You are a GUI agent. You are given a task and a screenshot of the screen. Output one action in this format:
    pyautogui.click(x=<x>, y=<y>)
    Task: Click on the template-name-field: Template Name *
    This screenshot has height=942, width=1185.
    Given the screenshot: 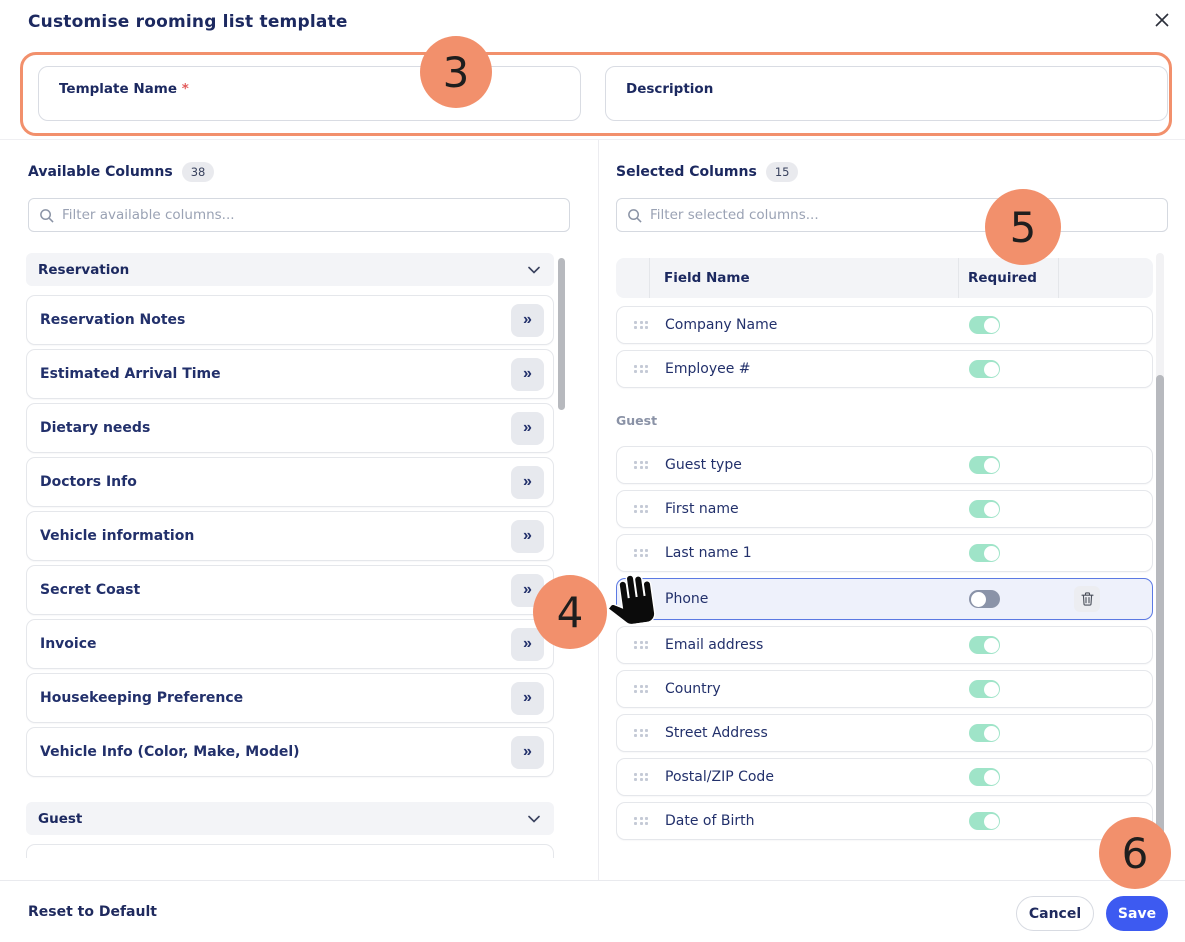 What is the action you would take?
    pyautogui.click(x=309, y=93)
    